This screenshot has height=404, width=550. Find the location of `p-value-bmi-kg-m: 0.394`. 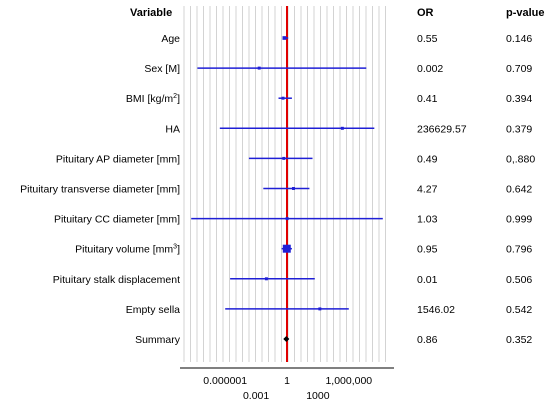

p-value-bmi-kg-m: 0.394 is located at coordinates (519, 99).